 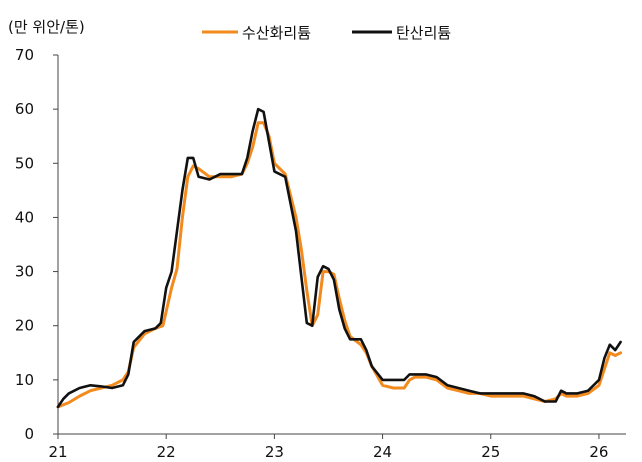 What do you see at coordinates (490, 452) in the screenshot?
I see `x-tick-label: 25` at bounding box center [490, 452].